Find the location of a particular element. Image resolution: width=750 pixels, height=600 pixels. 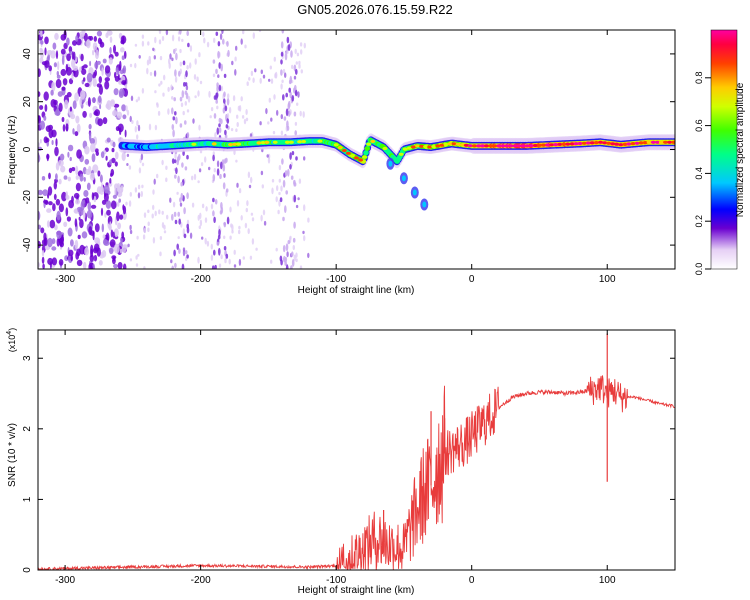

branch-core is located at coordinates (424, 204).